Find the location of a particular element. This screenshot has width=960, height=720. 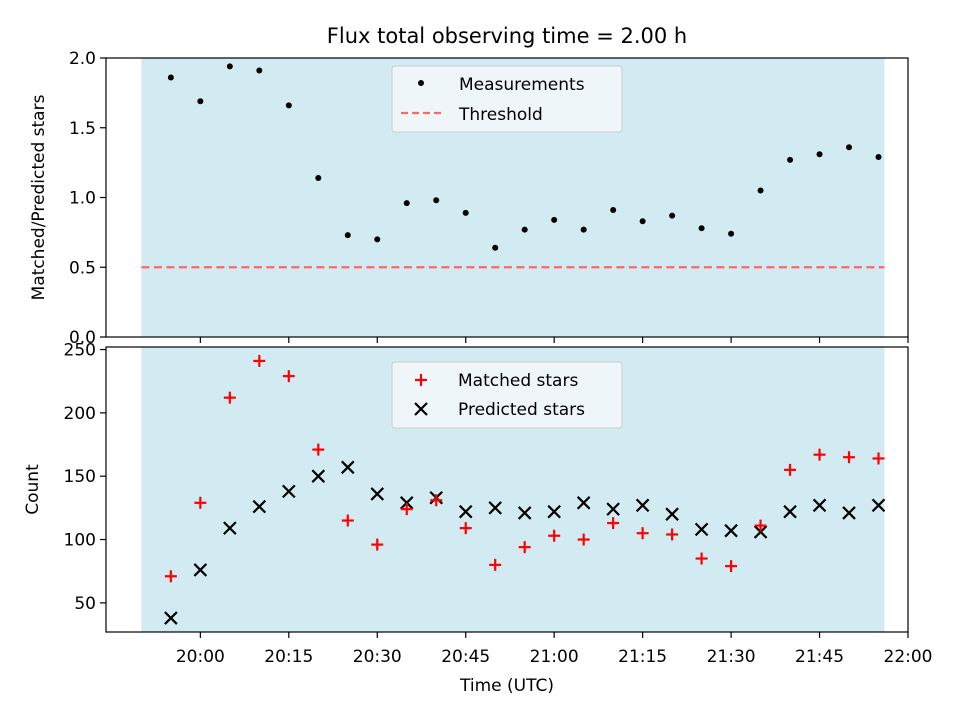

bottom-y-axis-label: Count is located at coordinates (33, 489).